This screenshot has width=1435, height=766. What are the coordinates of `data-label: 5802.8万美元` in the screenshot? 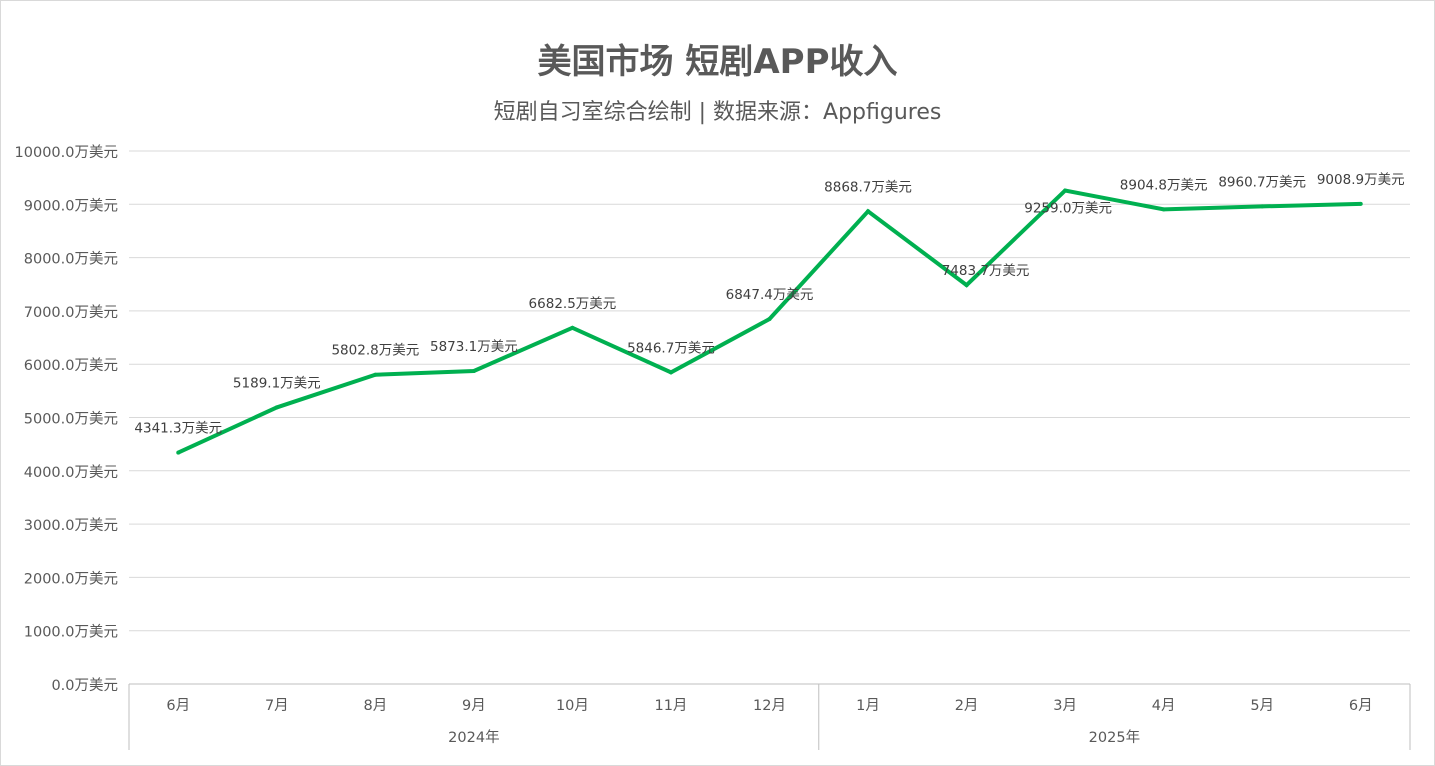 It's located at (375, 351).